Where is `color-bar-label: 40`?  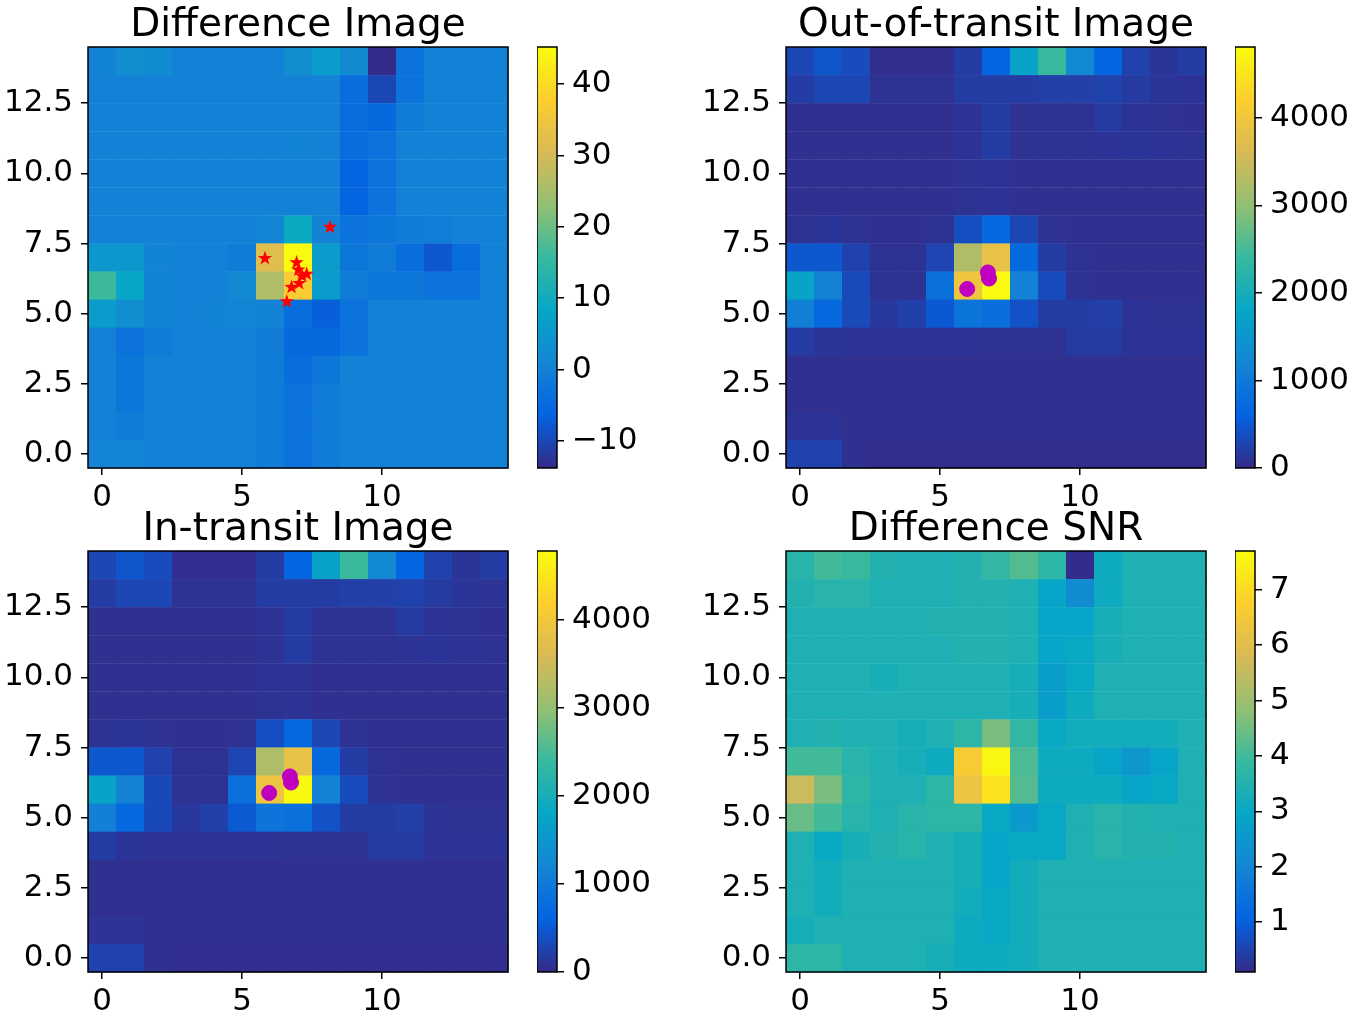 color-bar-label: 40 is located at coordinates (592, 81).